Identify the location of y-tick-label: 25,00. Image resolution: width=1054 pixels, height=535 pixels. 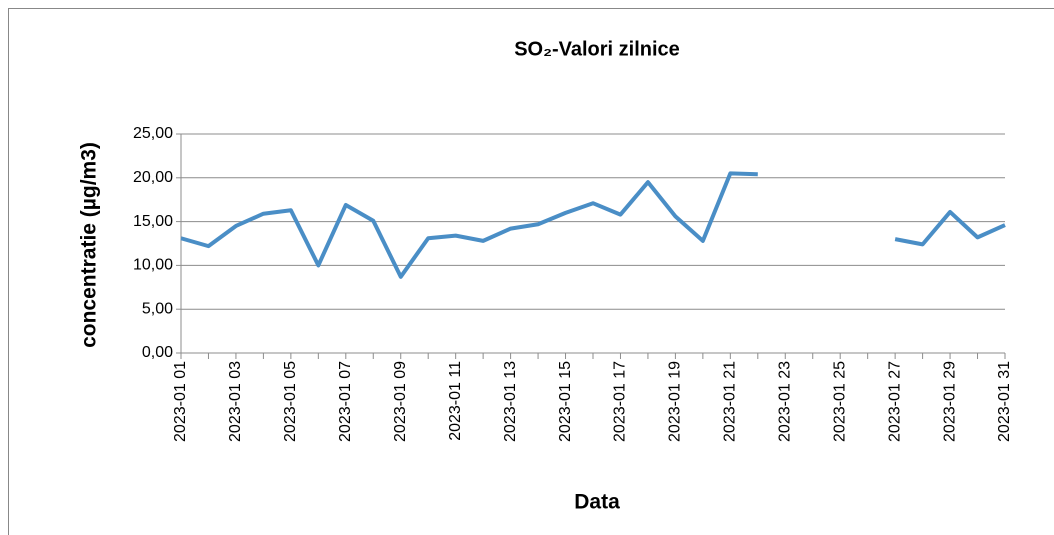
(153, 133).